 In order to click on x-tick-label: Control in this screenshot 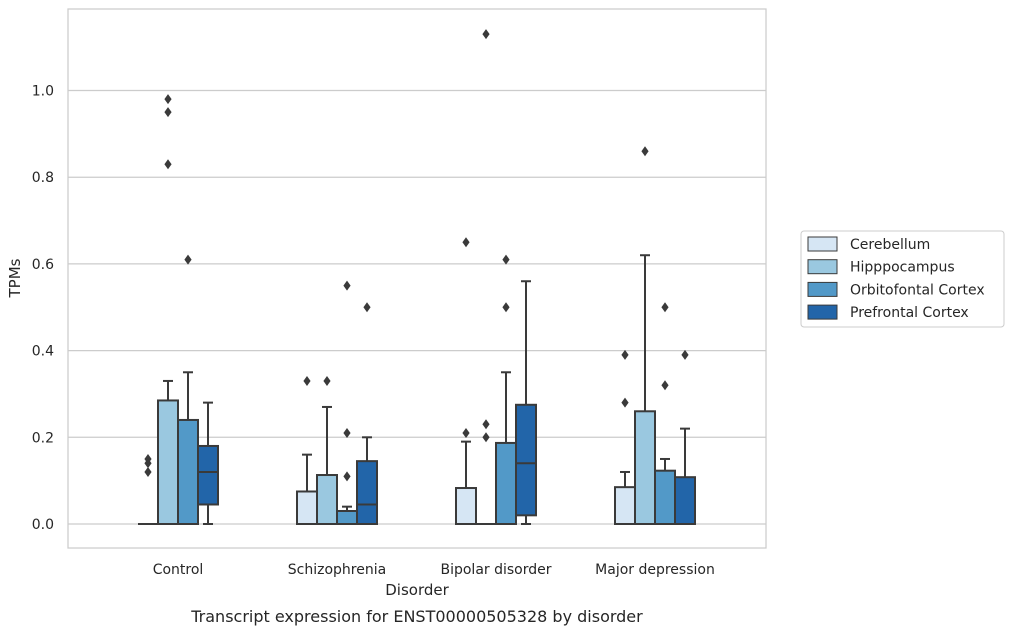, I will do `click(178, 570)`.